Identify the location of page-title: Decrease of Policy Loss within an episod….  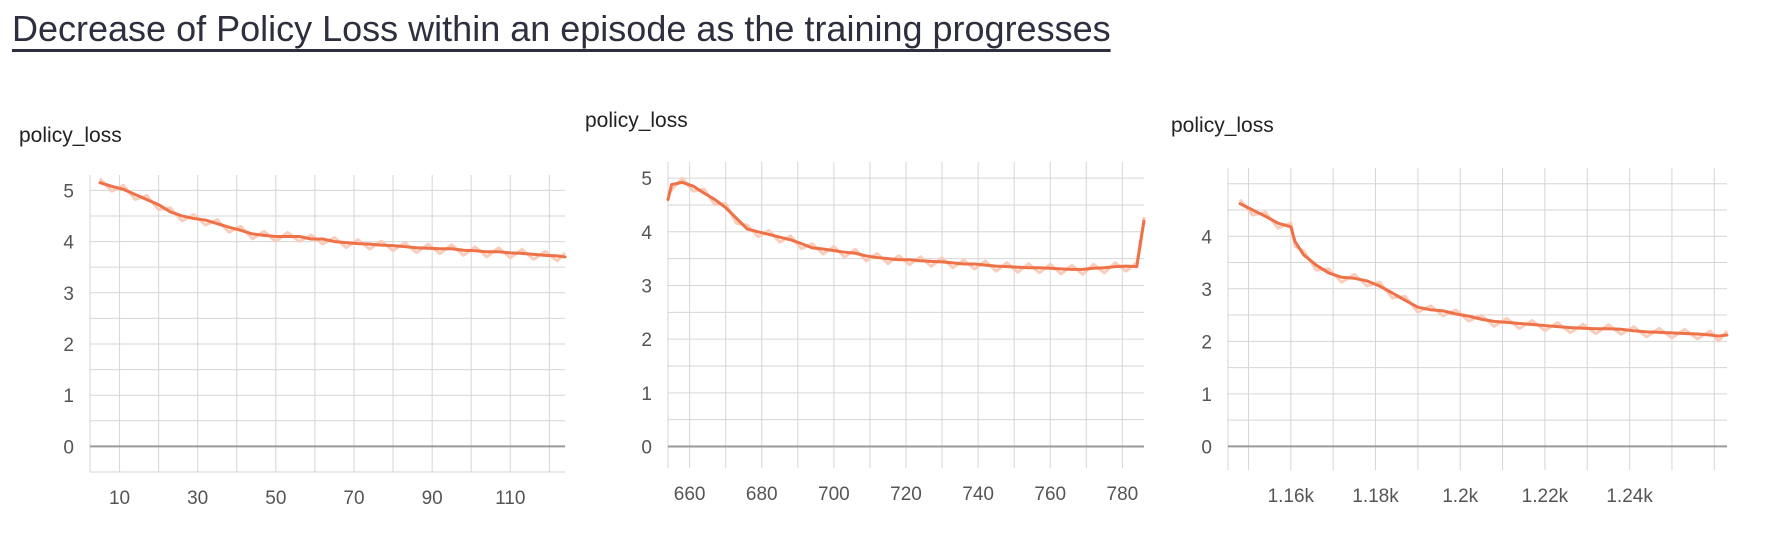
(561, 28).